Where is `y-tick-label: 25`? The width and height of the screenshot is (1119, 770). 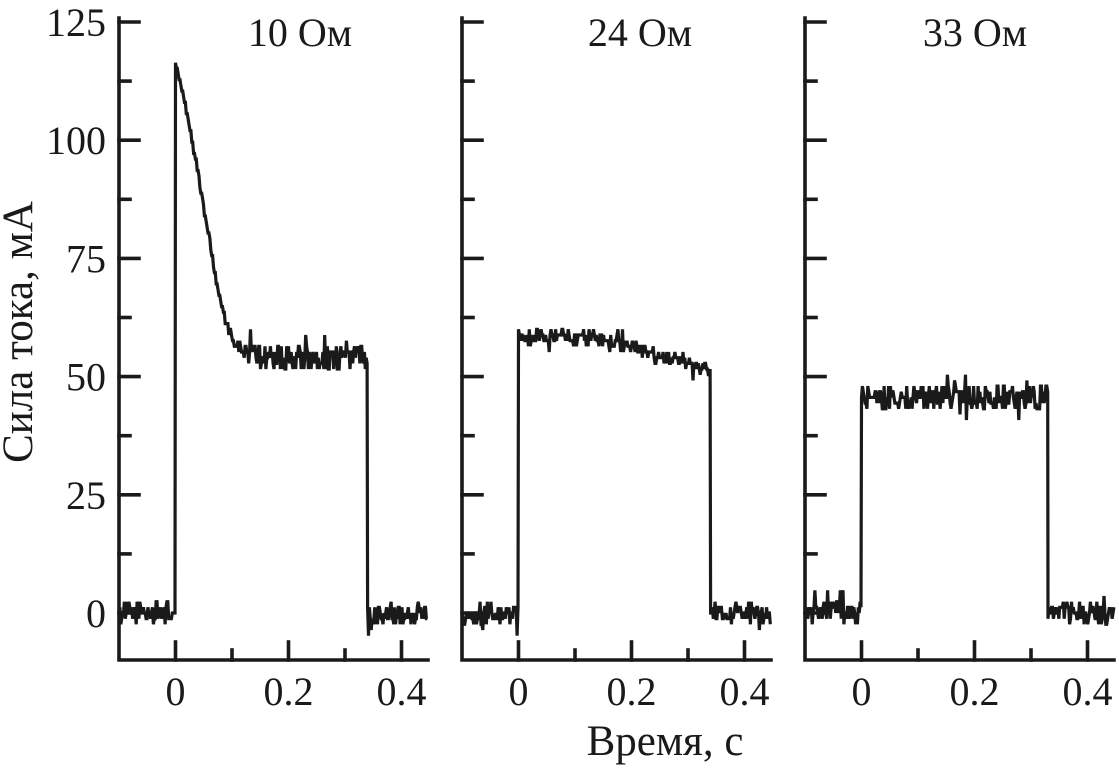
y-tick-label: 25 is located at coordinates (86, 495).